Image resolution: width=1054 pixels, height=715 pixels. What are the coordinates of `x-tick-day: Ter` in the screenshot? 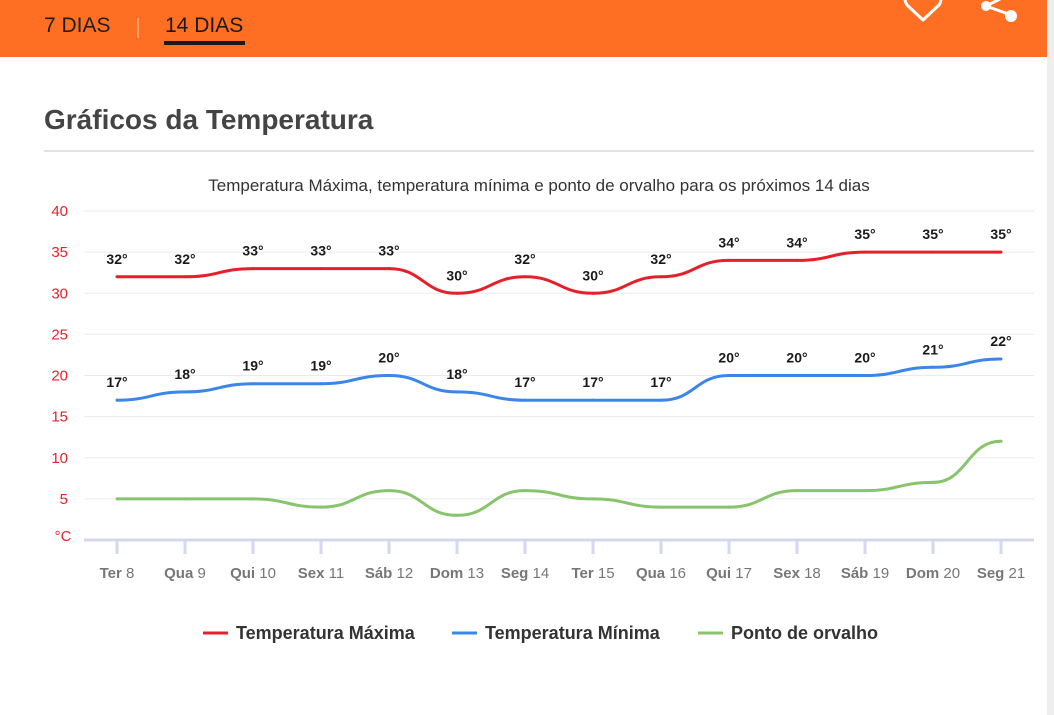 It's located at (111, 573).